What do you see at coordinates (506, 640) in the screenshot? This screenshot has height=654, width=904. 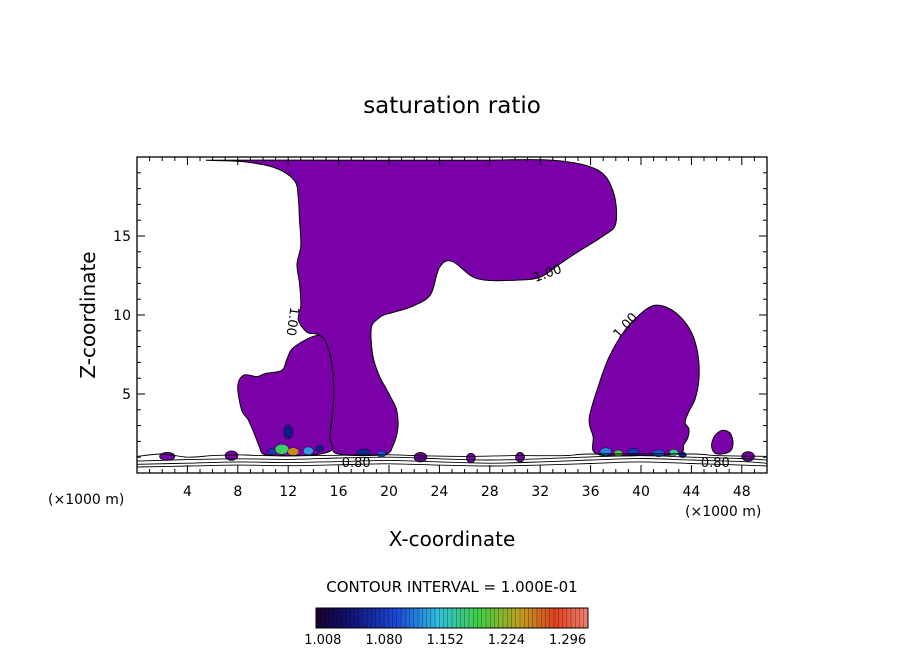 I see `colorbar-tick-label: 1.224` at bounding box center [506, 640].